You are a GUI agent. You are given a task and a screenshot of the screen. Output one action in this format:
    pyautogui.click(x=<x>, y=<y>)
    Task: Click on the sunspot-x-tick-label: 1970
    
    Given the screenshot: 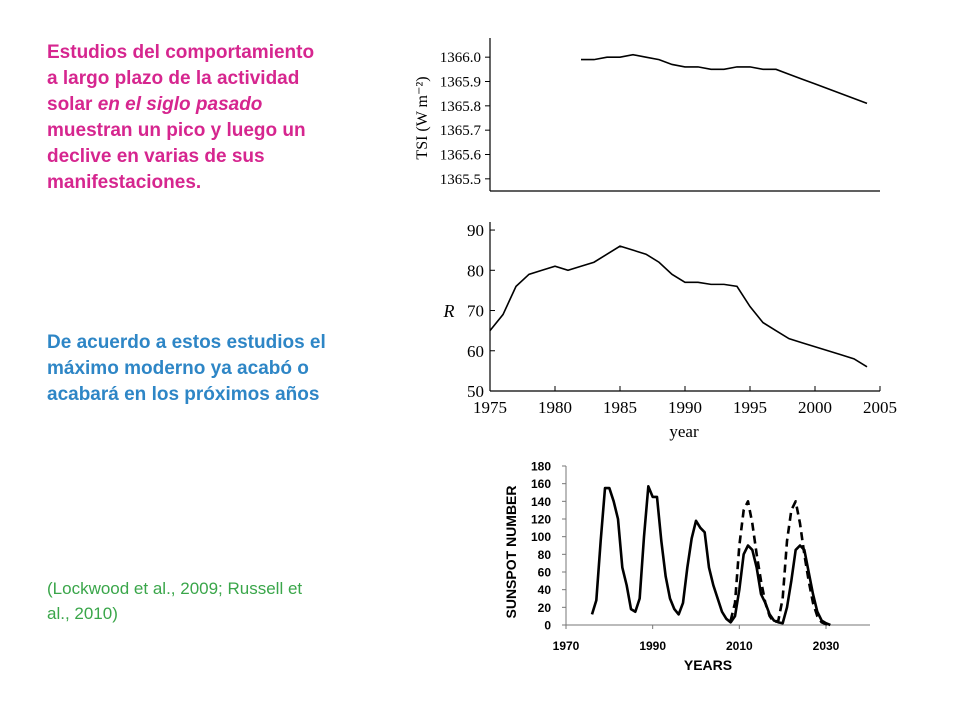 What is the action you would take?
    pyautogui.click(x=566, y=646)
    